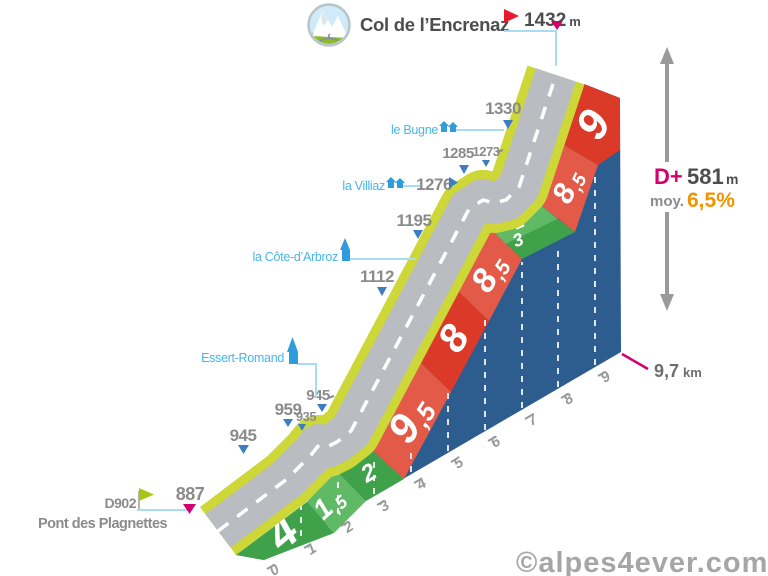  Describe the element at coordinates (678, 371) in the screenshot. I see `total-distance: 9,7 km` at that location.